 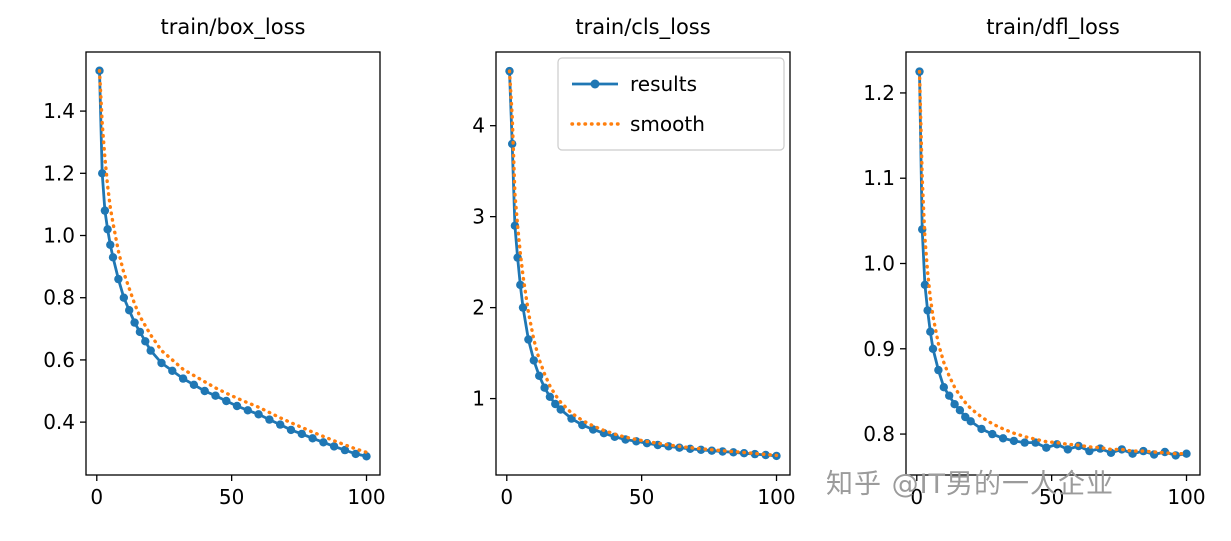 What do you see at coordinates (478, 399) in the screenshot?
I see `y-tick-label: 1` at bounding box center [478, 399].